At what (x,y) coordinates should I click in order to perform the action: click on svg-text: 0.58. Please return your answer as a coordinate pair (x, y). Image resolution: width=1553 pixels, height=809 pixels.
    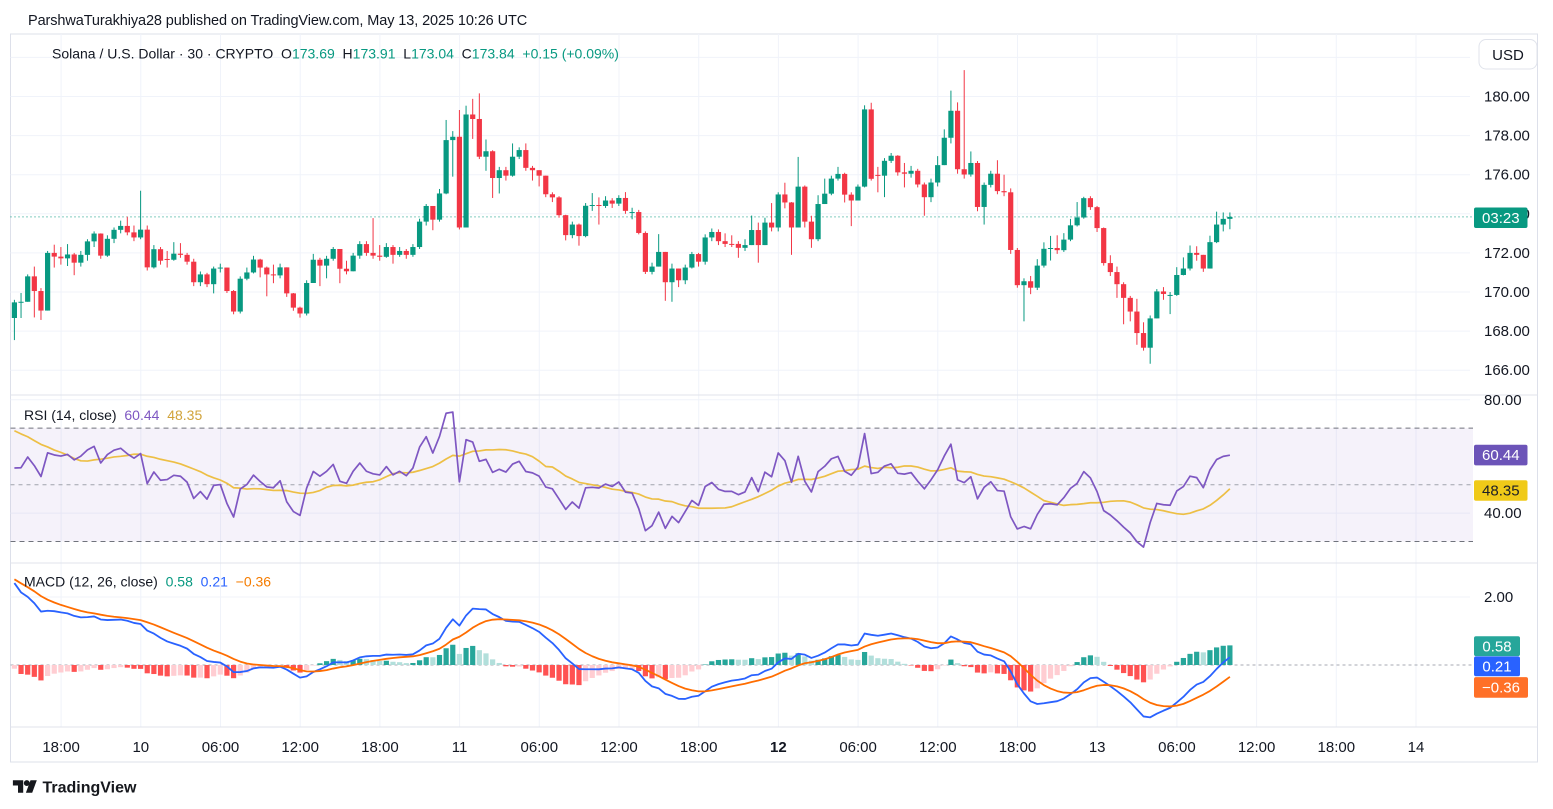
    Looking at the image, I should click on (1496, 646).